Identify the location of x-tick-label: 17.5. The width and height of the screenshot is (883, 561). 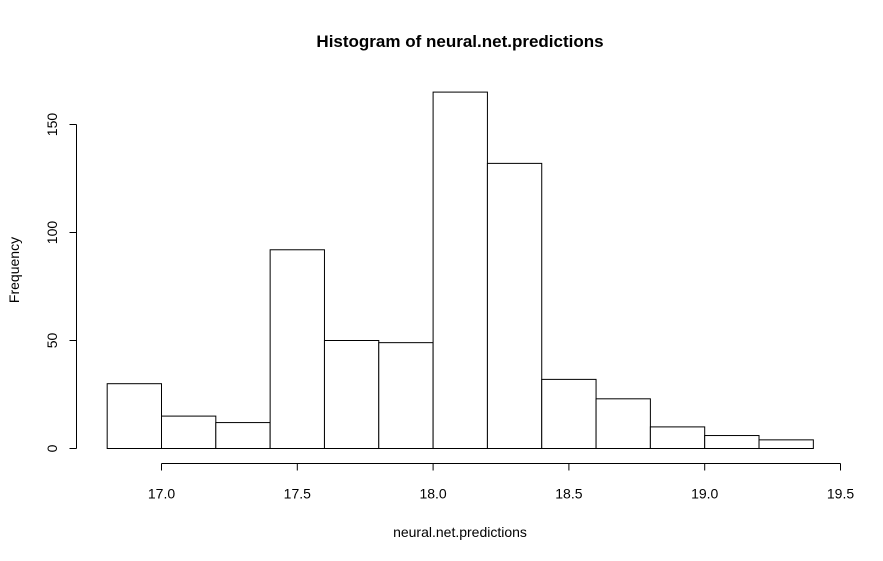
(297, 494).